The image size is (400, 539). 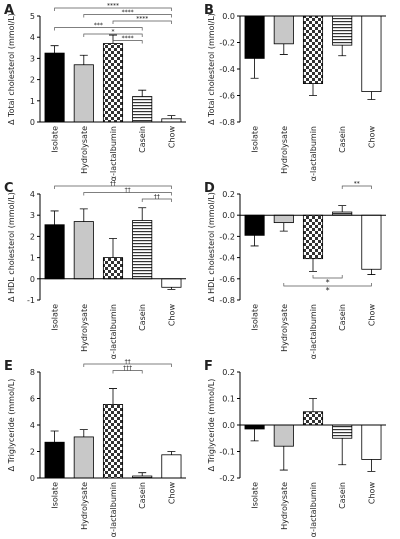 What do you see at coordinates (9, 10) in the screenshot?
I see `panel-label: A` at bounding box center [9, 10].